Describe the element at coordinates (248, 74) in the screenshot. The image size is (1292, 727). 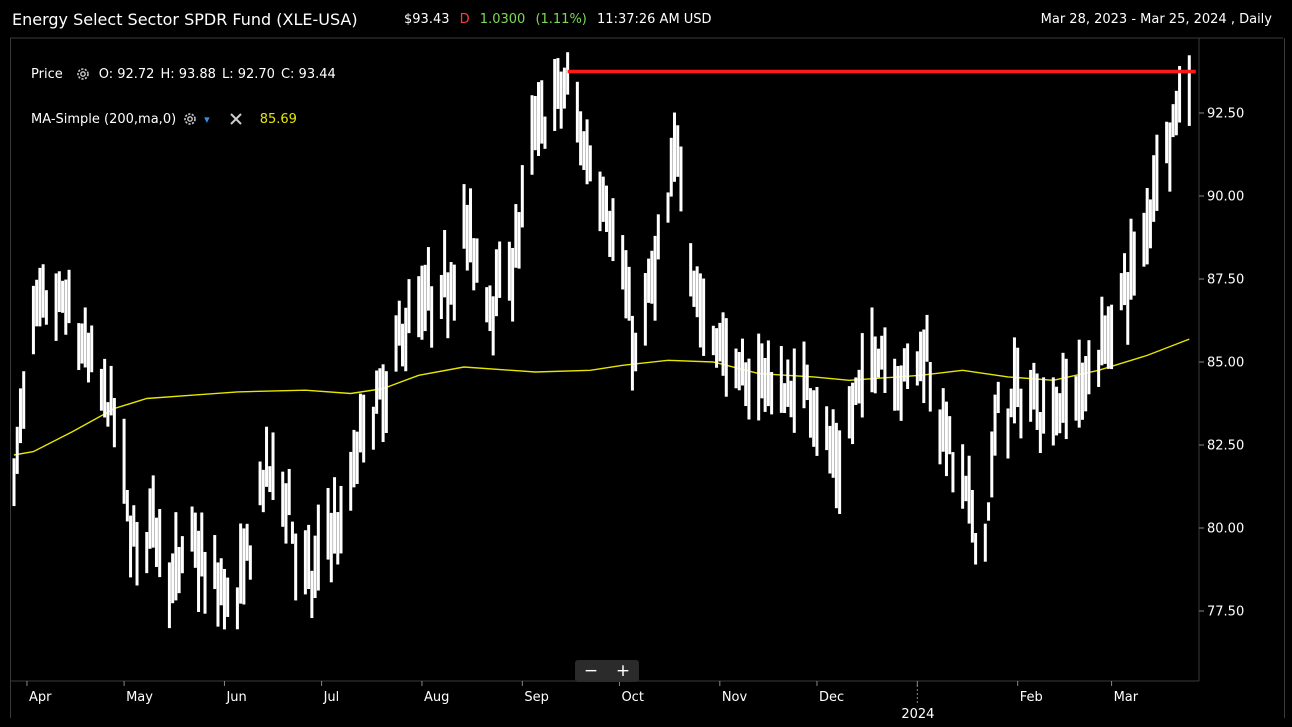
I see `low-value: L: 92.70` at that location.